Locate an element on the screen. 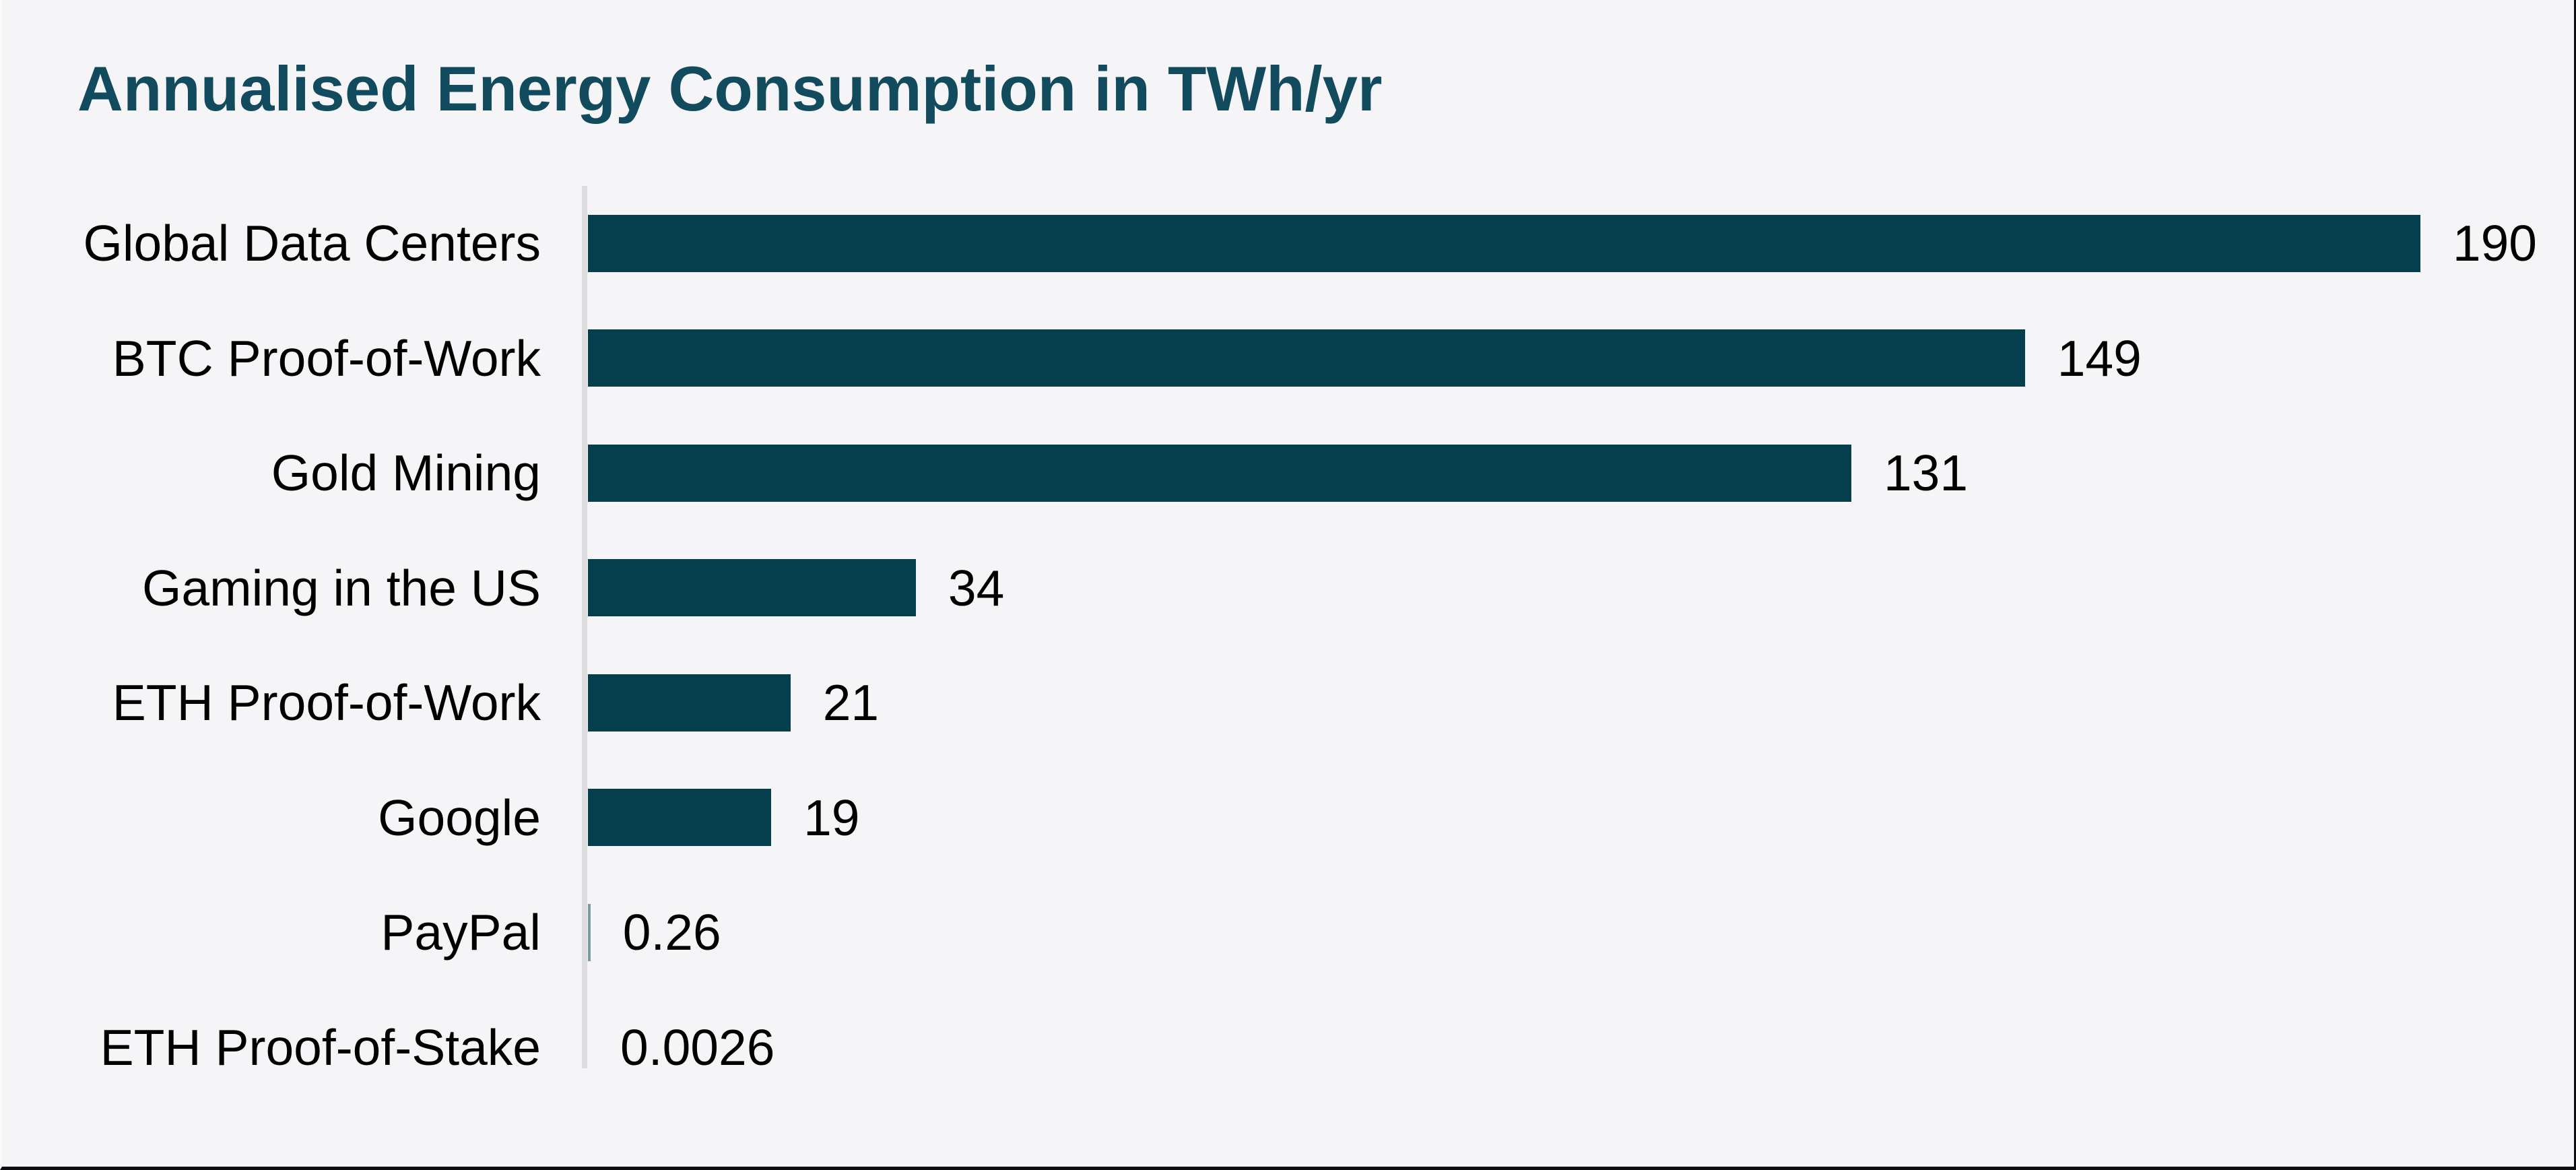  chart-title: Annualised Energy Consumption in TWh/yr is located at coordinates (730, 88).